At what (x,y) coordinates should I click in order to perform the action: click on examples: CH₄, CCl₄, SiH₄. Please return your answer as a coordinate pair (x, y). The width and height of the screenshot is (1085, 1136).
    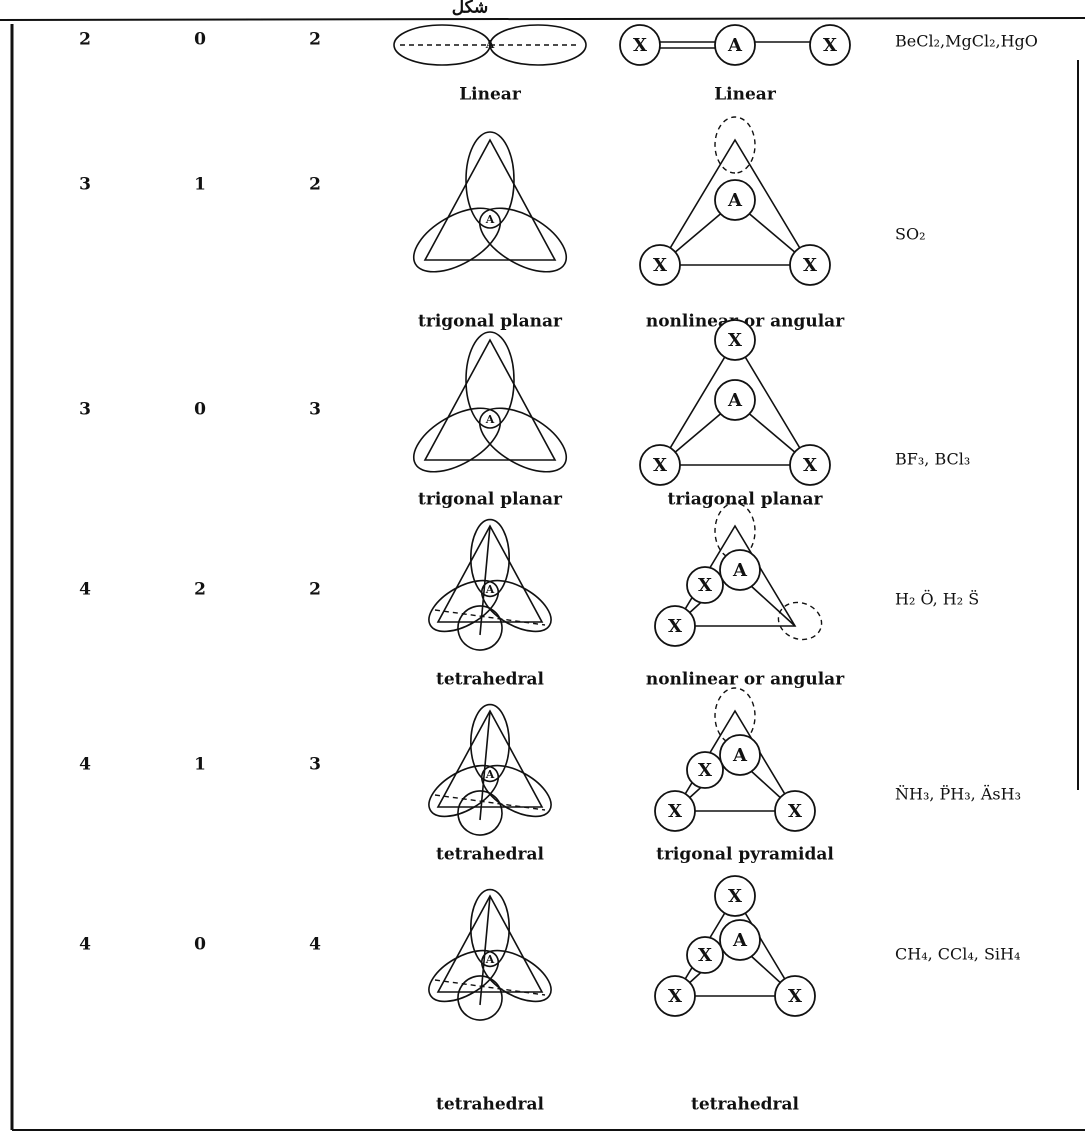
    Looking at the image, I should click on (957, 954).